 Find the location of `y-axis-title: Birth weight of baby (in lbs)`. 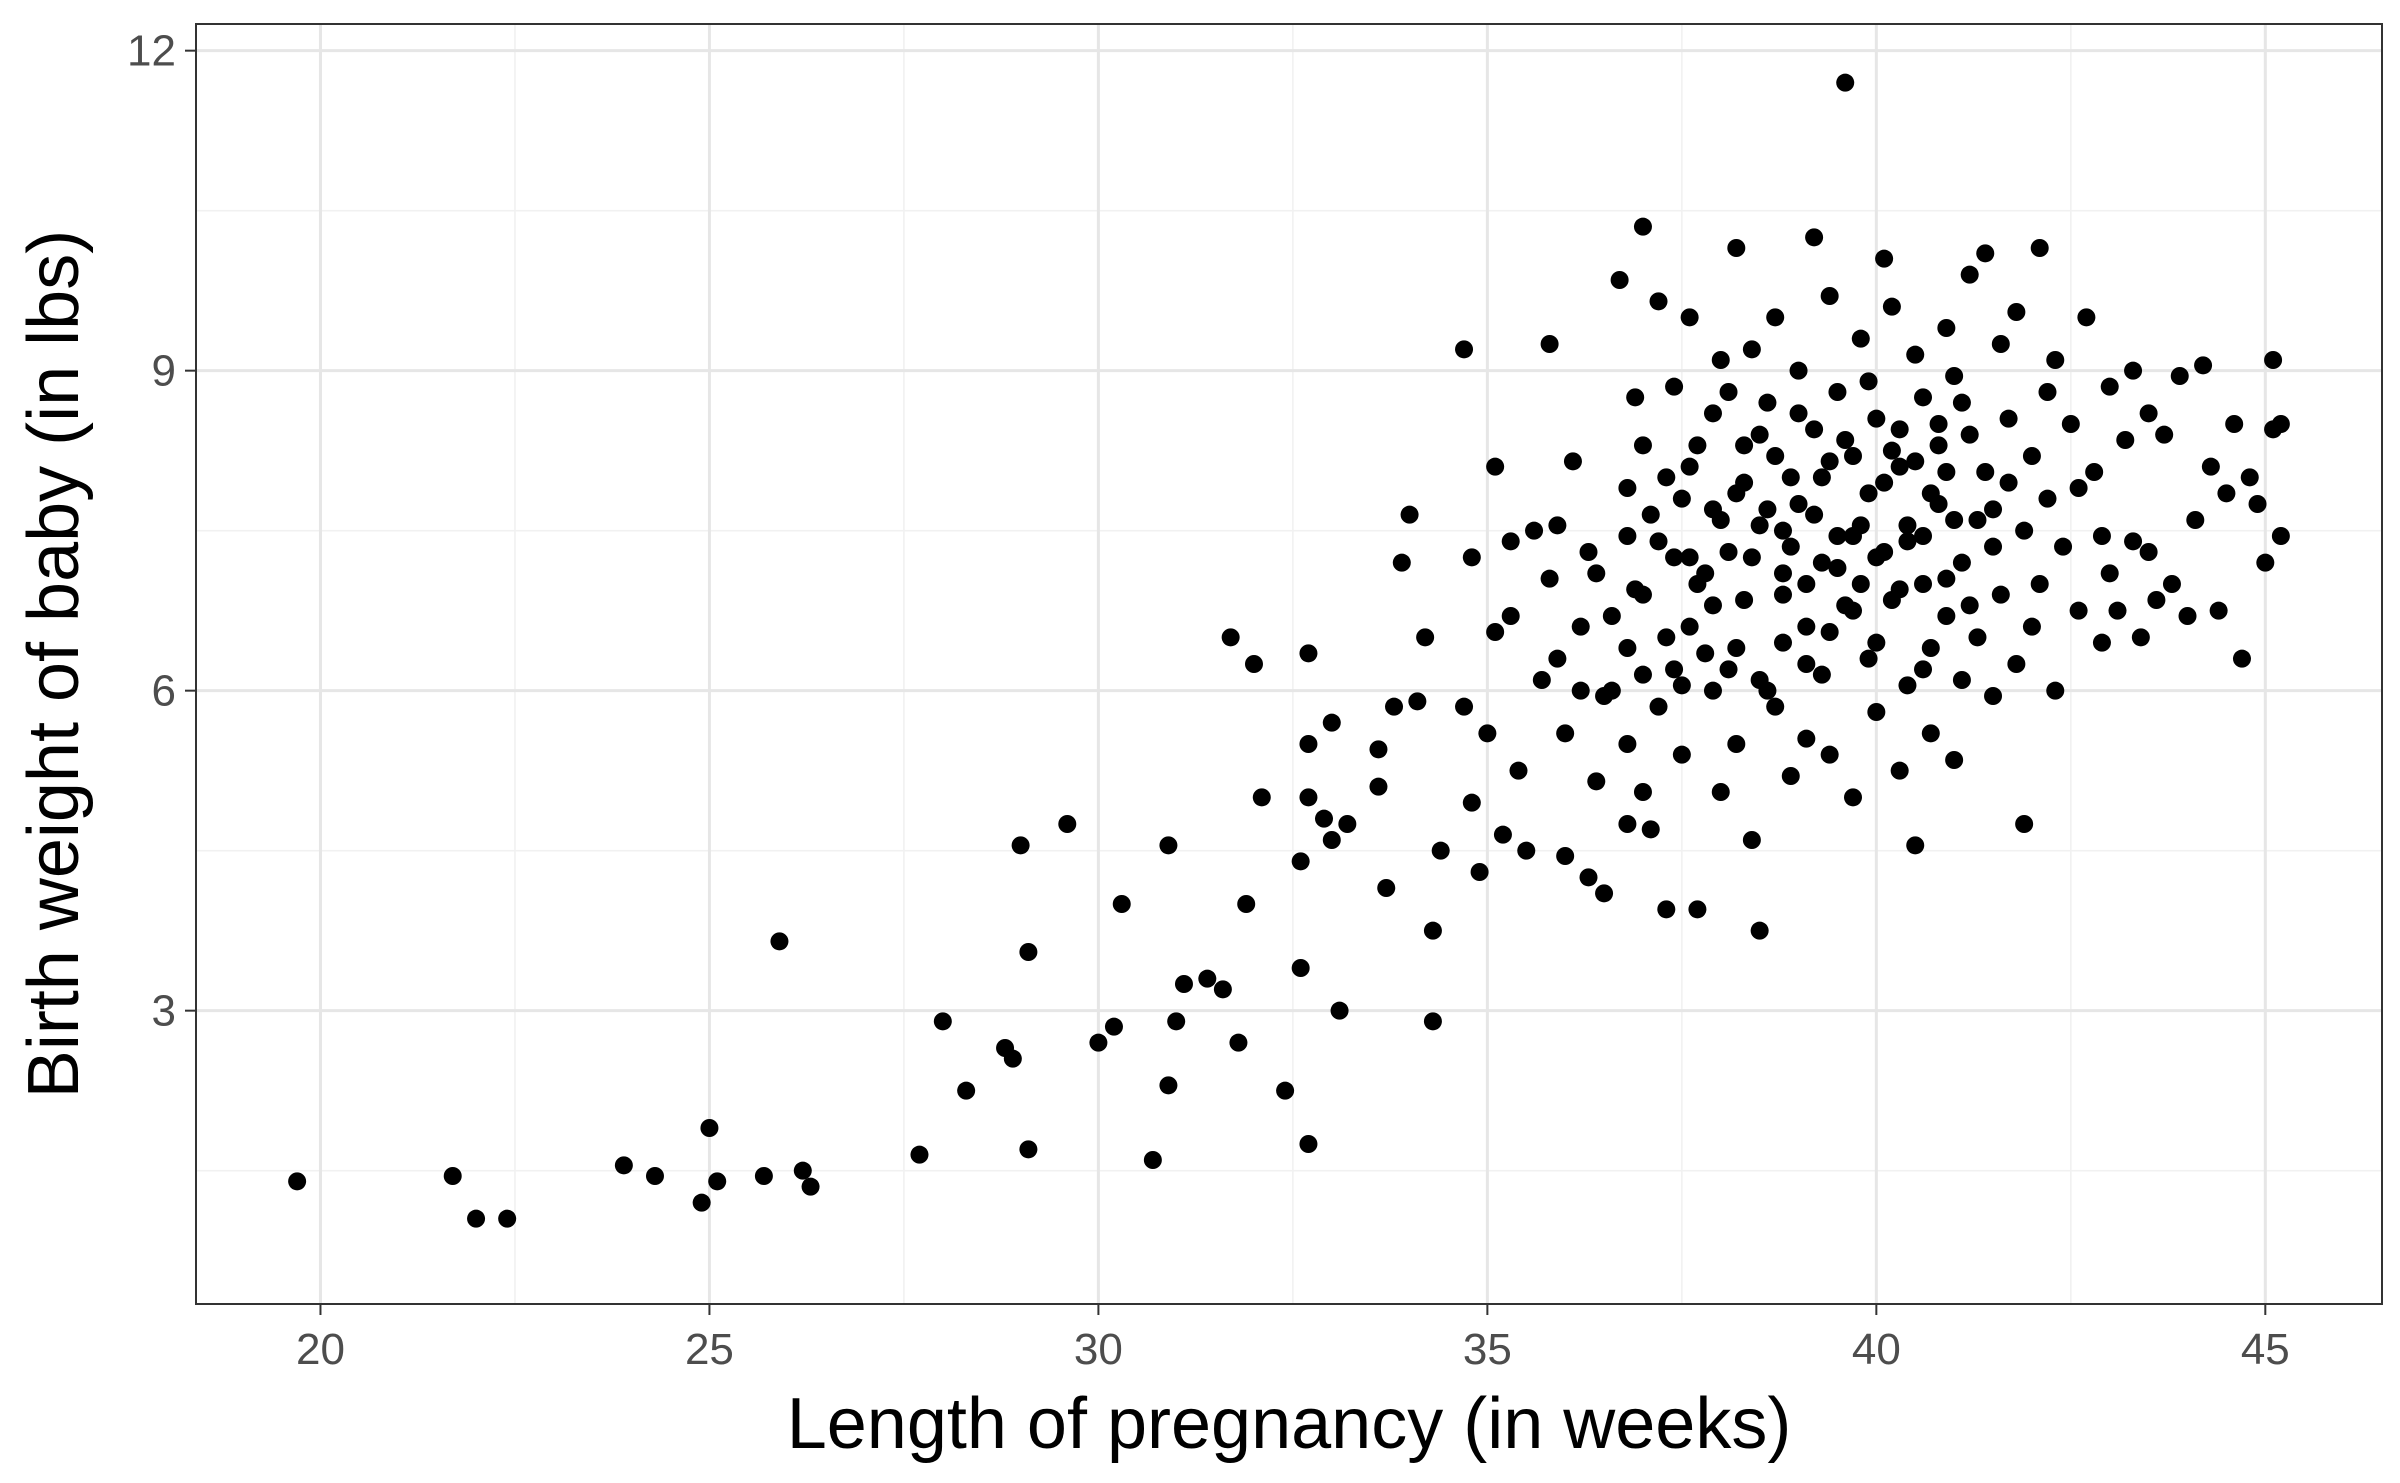

y-axis-title: Birth weight of baby (in lbs) is located at coordinates (54, 664).